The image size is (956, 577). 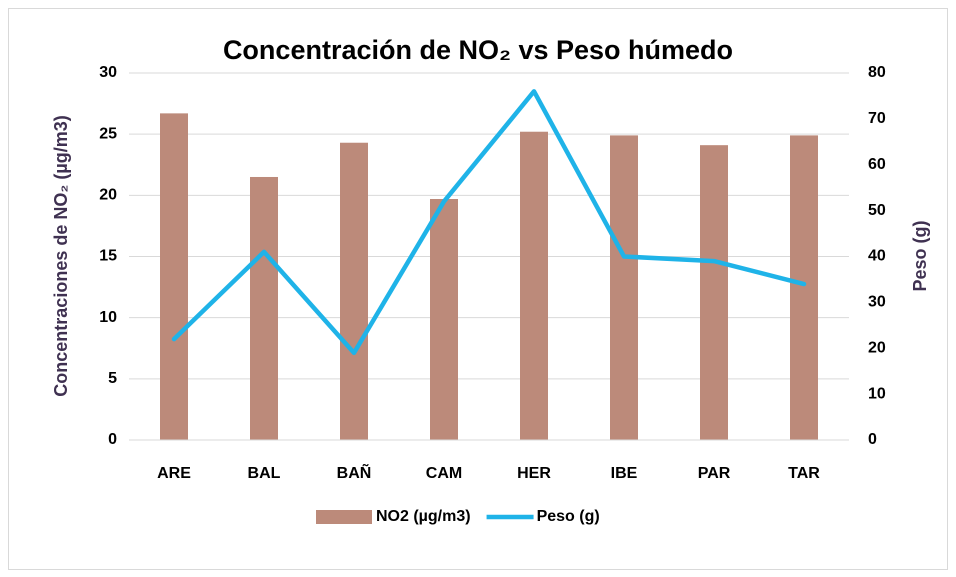 I want to click on y2-tick-label: 30, so click(x=877, y=302).